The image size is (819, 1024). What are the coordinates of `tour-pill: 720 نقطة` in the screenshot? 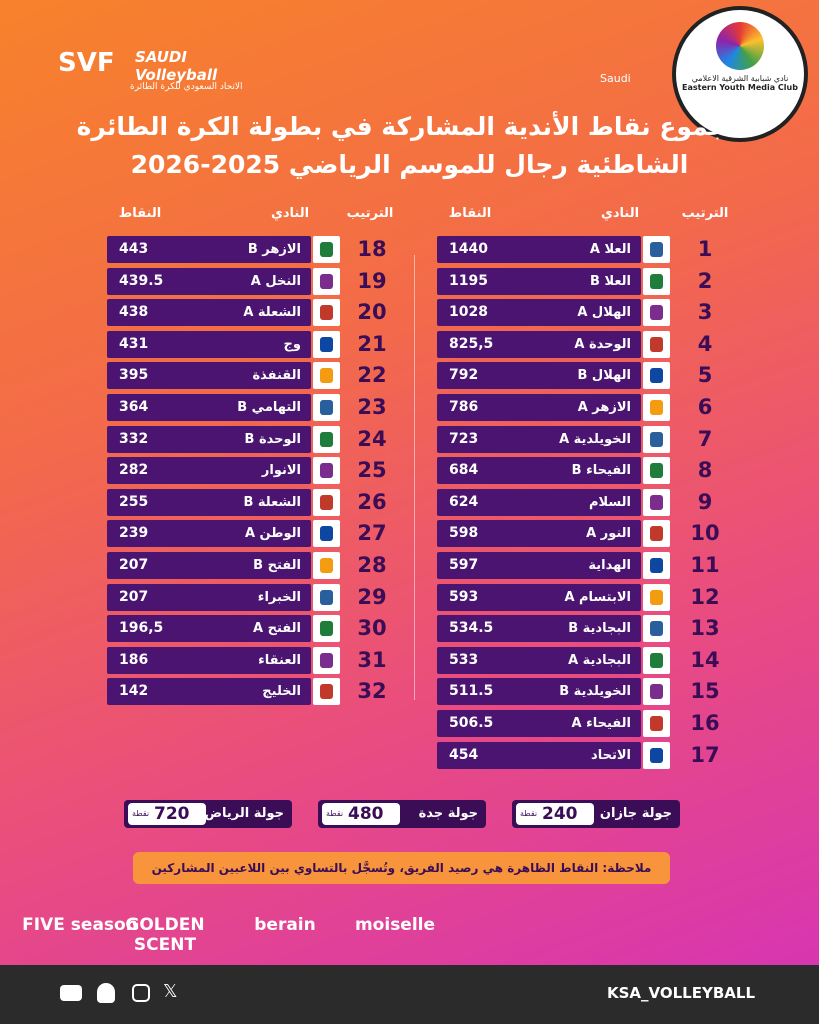 It's located at (167, 814).